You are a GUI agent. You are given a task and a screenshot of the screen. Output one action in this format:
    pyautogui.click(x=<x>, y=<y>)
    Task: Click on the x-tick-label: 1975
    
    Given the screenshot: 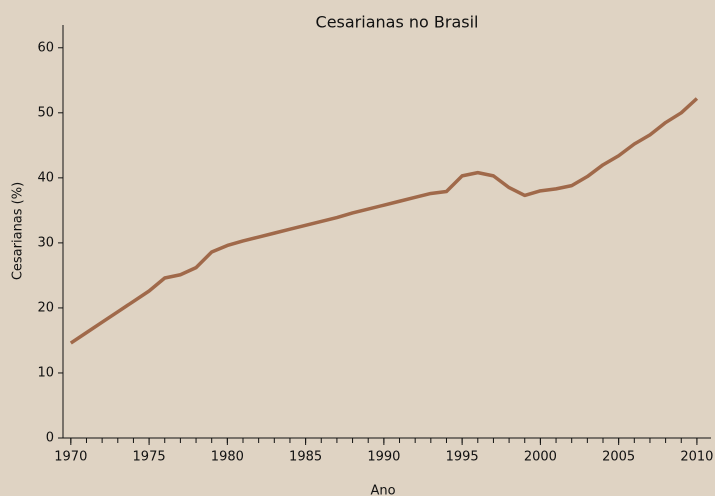 What is the action you would take?
    pyautogui.click(x=149, y=457)
    